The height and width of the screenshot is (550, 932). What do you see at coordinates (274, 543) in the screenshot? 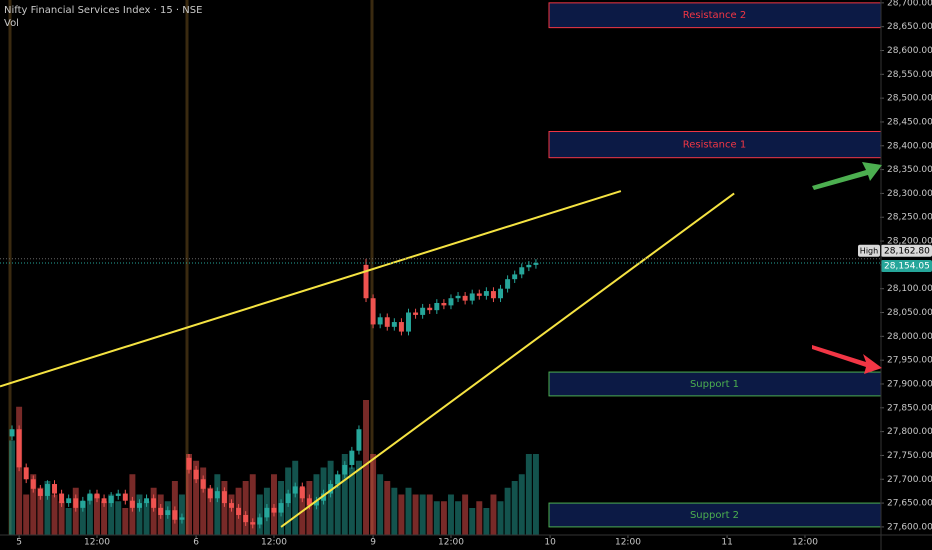
I see `x-tick-label: 12:00` at bounding box center [274, 543].